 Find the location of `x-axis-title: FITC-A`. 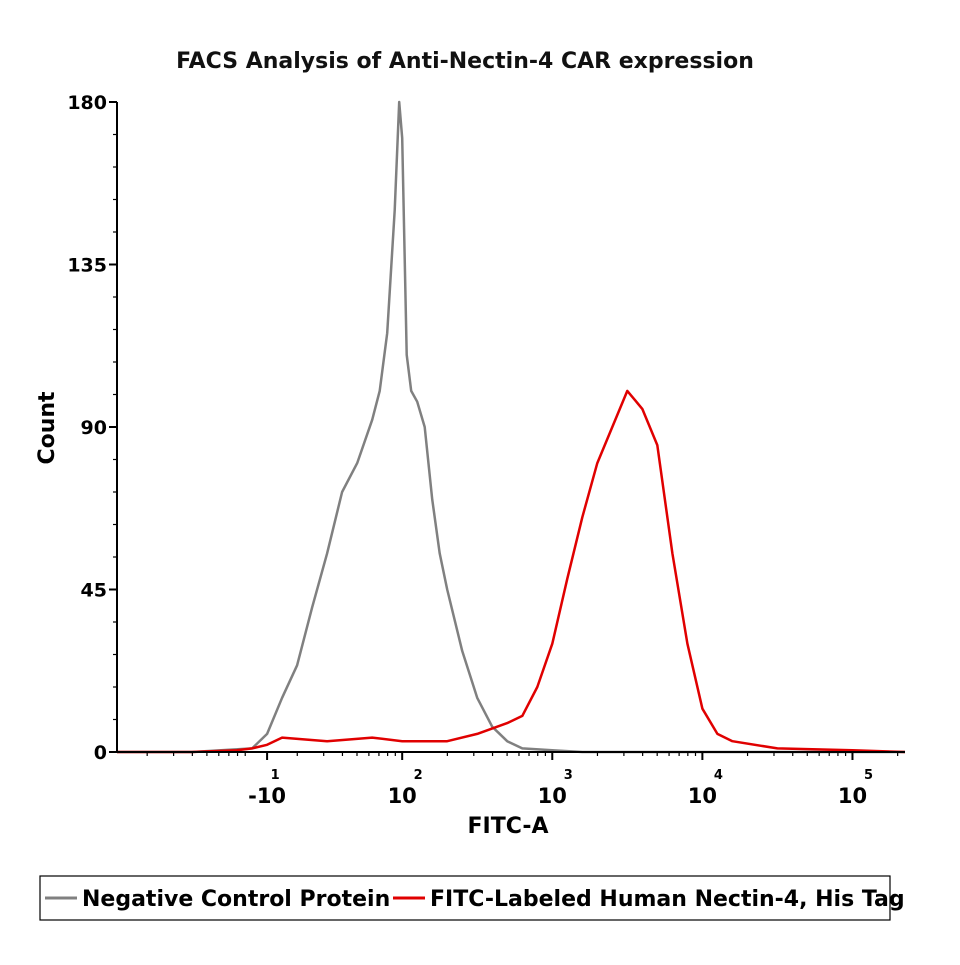

x-axis-title: FITC-A is located at coordinates (507, 826).